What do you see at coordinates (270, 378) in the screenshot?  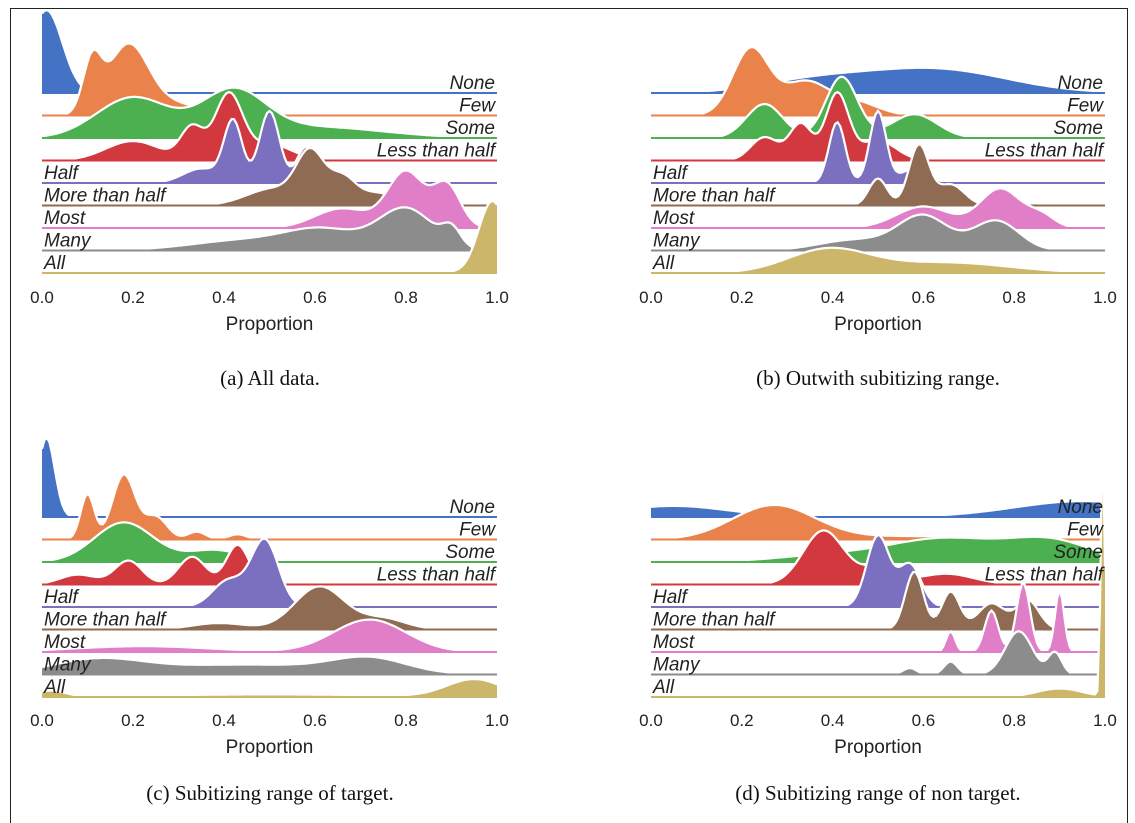 I see `panel-caption: (a) All data.` at bounding box center [270, 378].